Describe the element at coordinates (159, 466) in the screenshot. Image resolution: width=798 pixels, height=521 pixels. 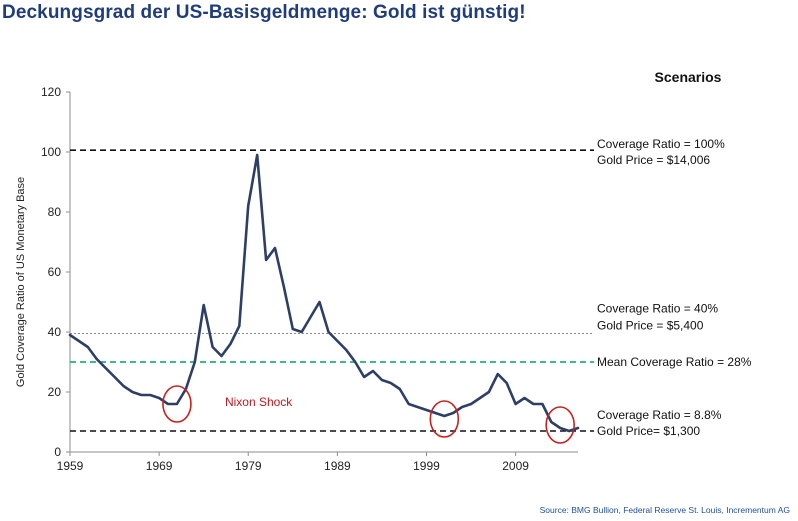
I see `x-tick-label: 1969` at that location.